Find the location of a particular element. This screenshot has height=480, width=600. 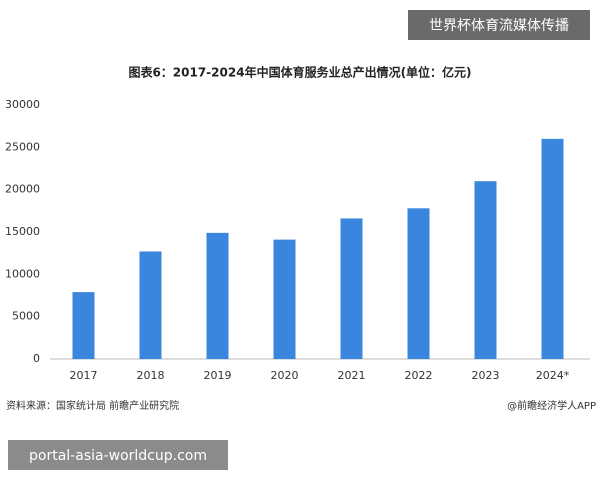

overlay-top: 世界杯体育流媒体传播 is located at coordinates (499, 26).